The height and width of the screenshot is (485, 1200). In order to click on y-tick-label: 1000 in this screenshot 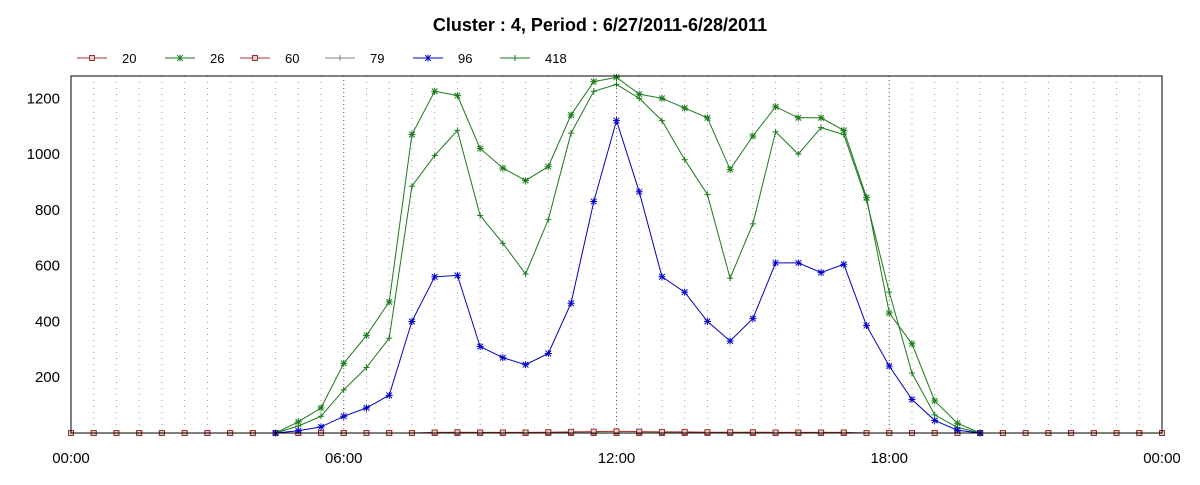, I will do `click(43, 154)`.